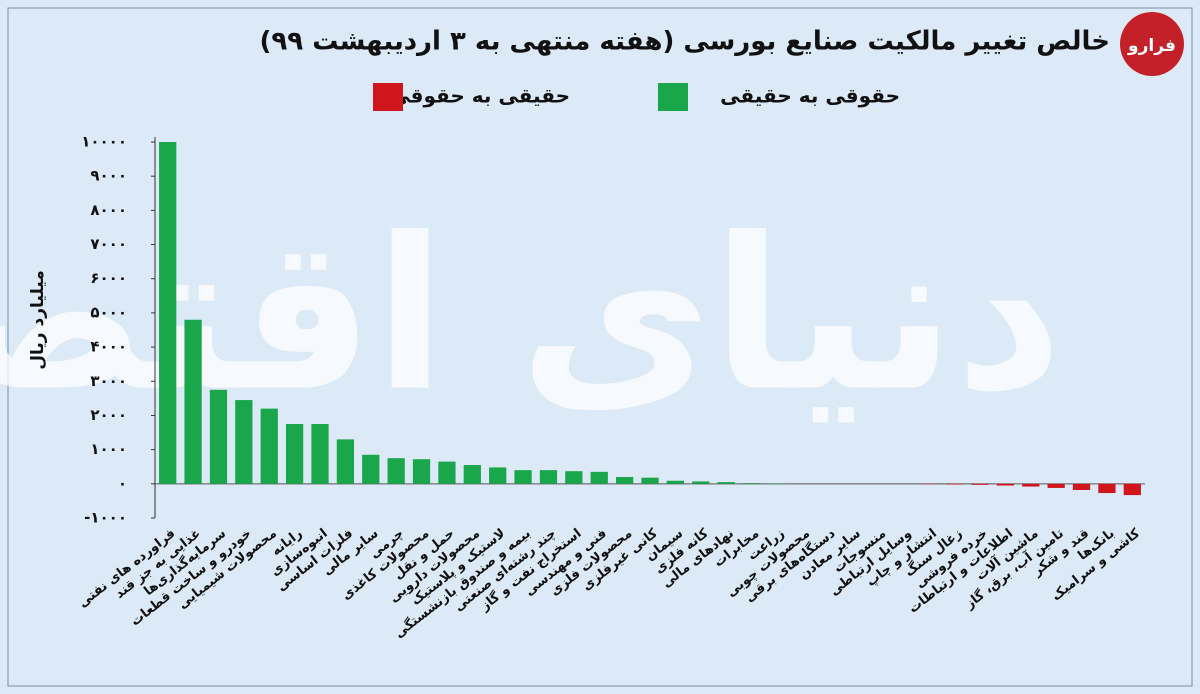 Image resolution: width=1200 pixels, height=694 pixels. Describe the element at coordinates (108, 449) in the screenshot. I see `y-tick-label: ۱۰۰۰` at that location.